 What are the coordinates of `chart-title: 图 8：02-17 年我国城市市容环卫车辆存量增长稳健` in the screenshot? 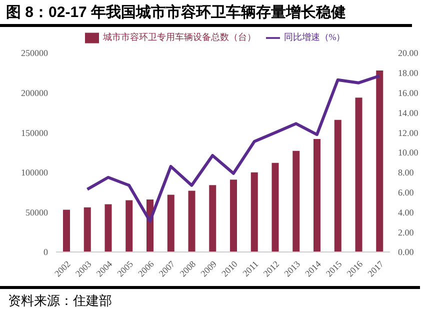 It's located at (206, 13).